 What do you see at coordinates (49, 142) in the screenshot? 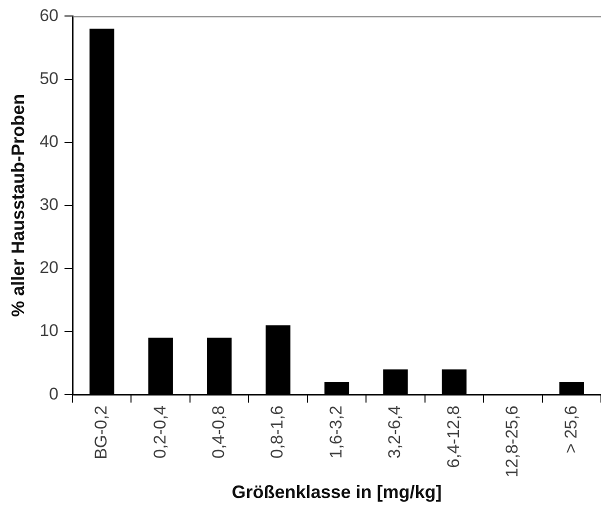
I see `y-tick-label: 40` at bounding box center [49, 142].